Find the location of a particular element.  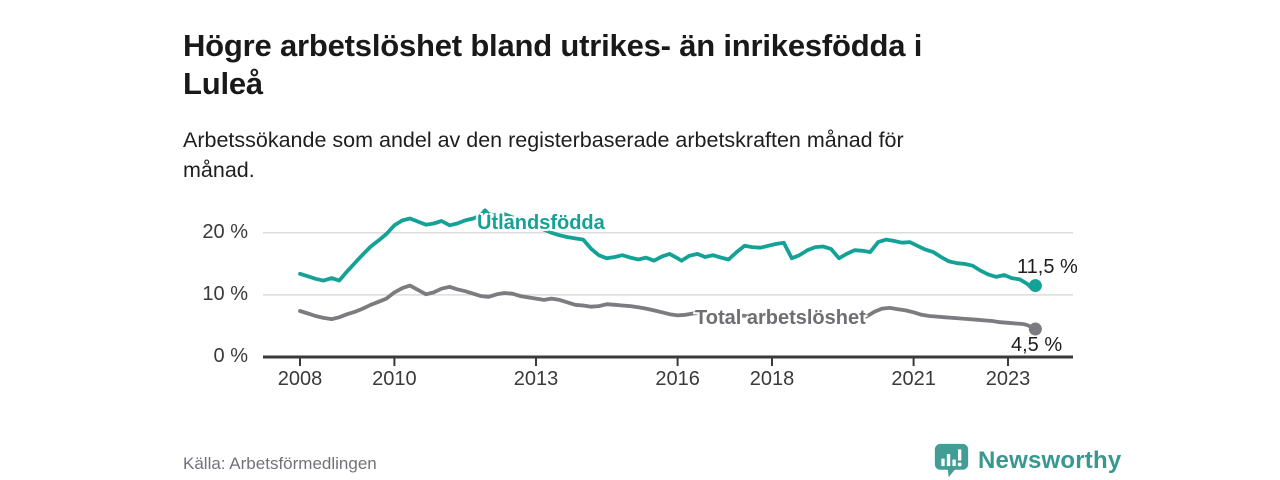

series-line-utlandsfodda is located at coordinates (668, 249).